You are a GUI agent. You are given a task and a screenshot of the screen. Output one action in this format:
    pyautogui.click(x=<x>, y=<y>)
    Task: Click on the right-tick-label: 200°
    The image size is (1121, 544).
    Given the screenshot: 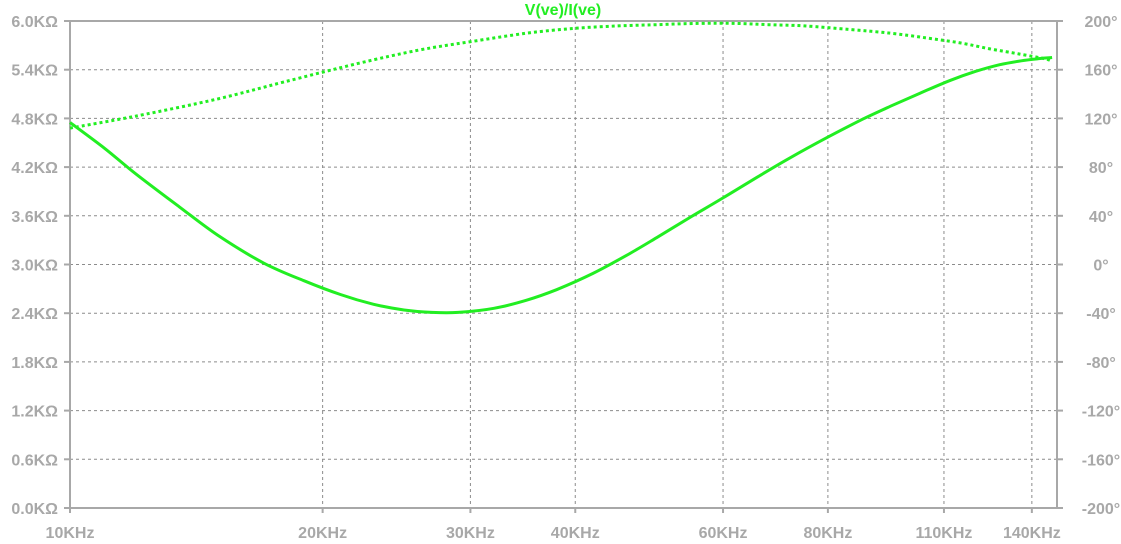 What is the action you would take?
    pyautogui.click(x=1100, y=22)
    